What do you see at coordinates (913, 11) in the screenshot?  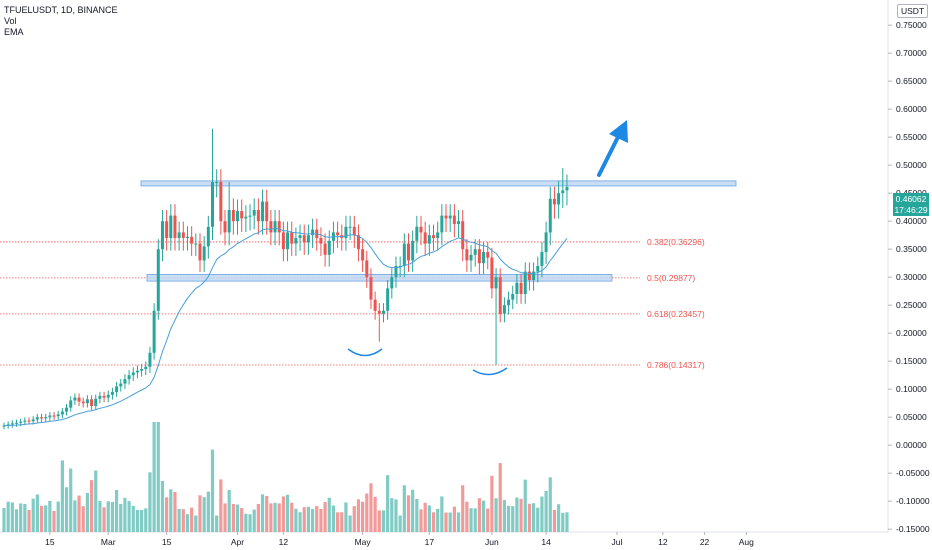 I see `currency-button: USDT` at bounding box center [913, 11].